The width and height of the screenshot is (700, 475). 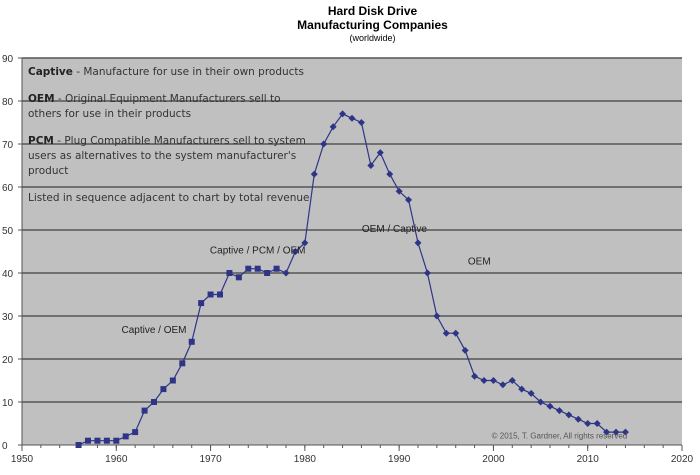 I want to click on chart-title: Hard Disk Drive, so click(x=372, y=11).